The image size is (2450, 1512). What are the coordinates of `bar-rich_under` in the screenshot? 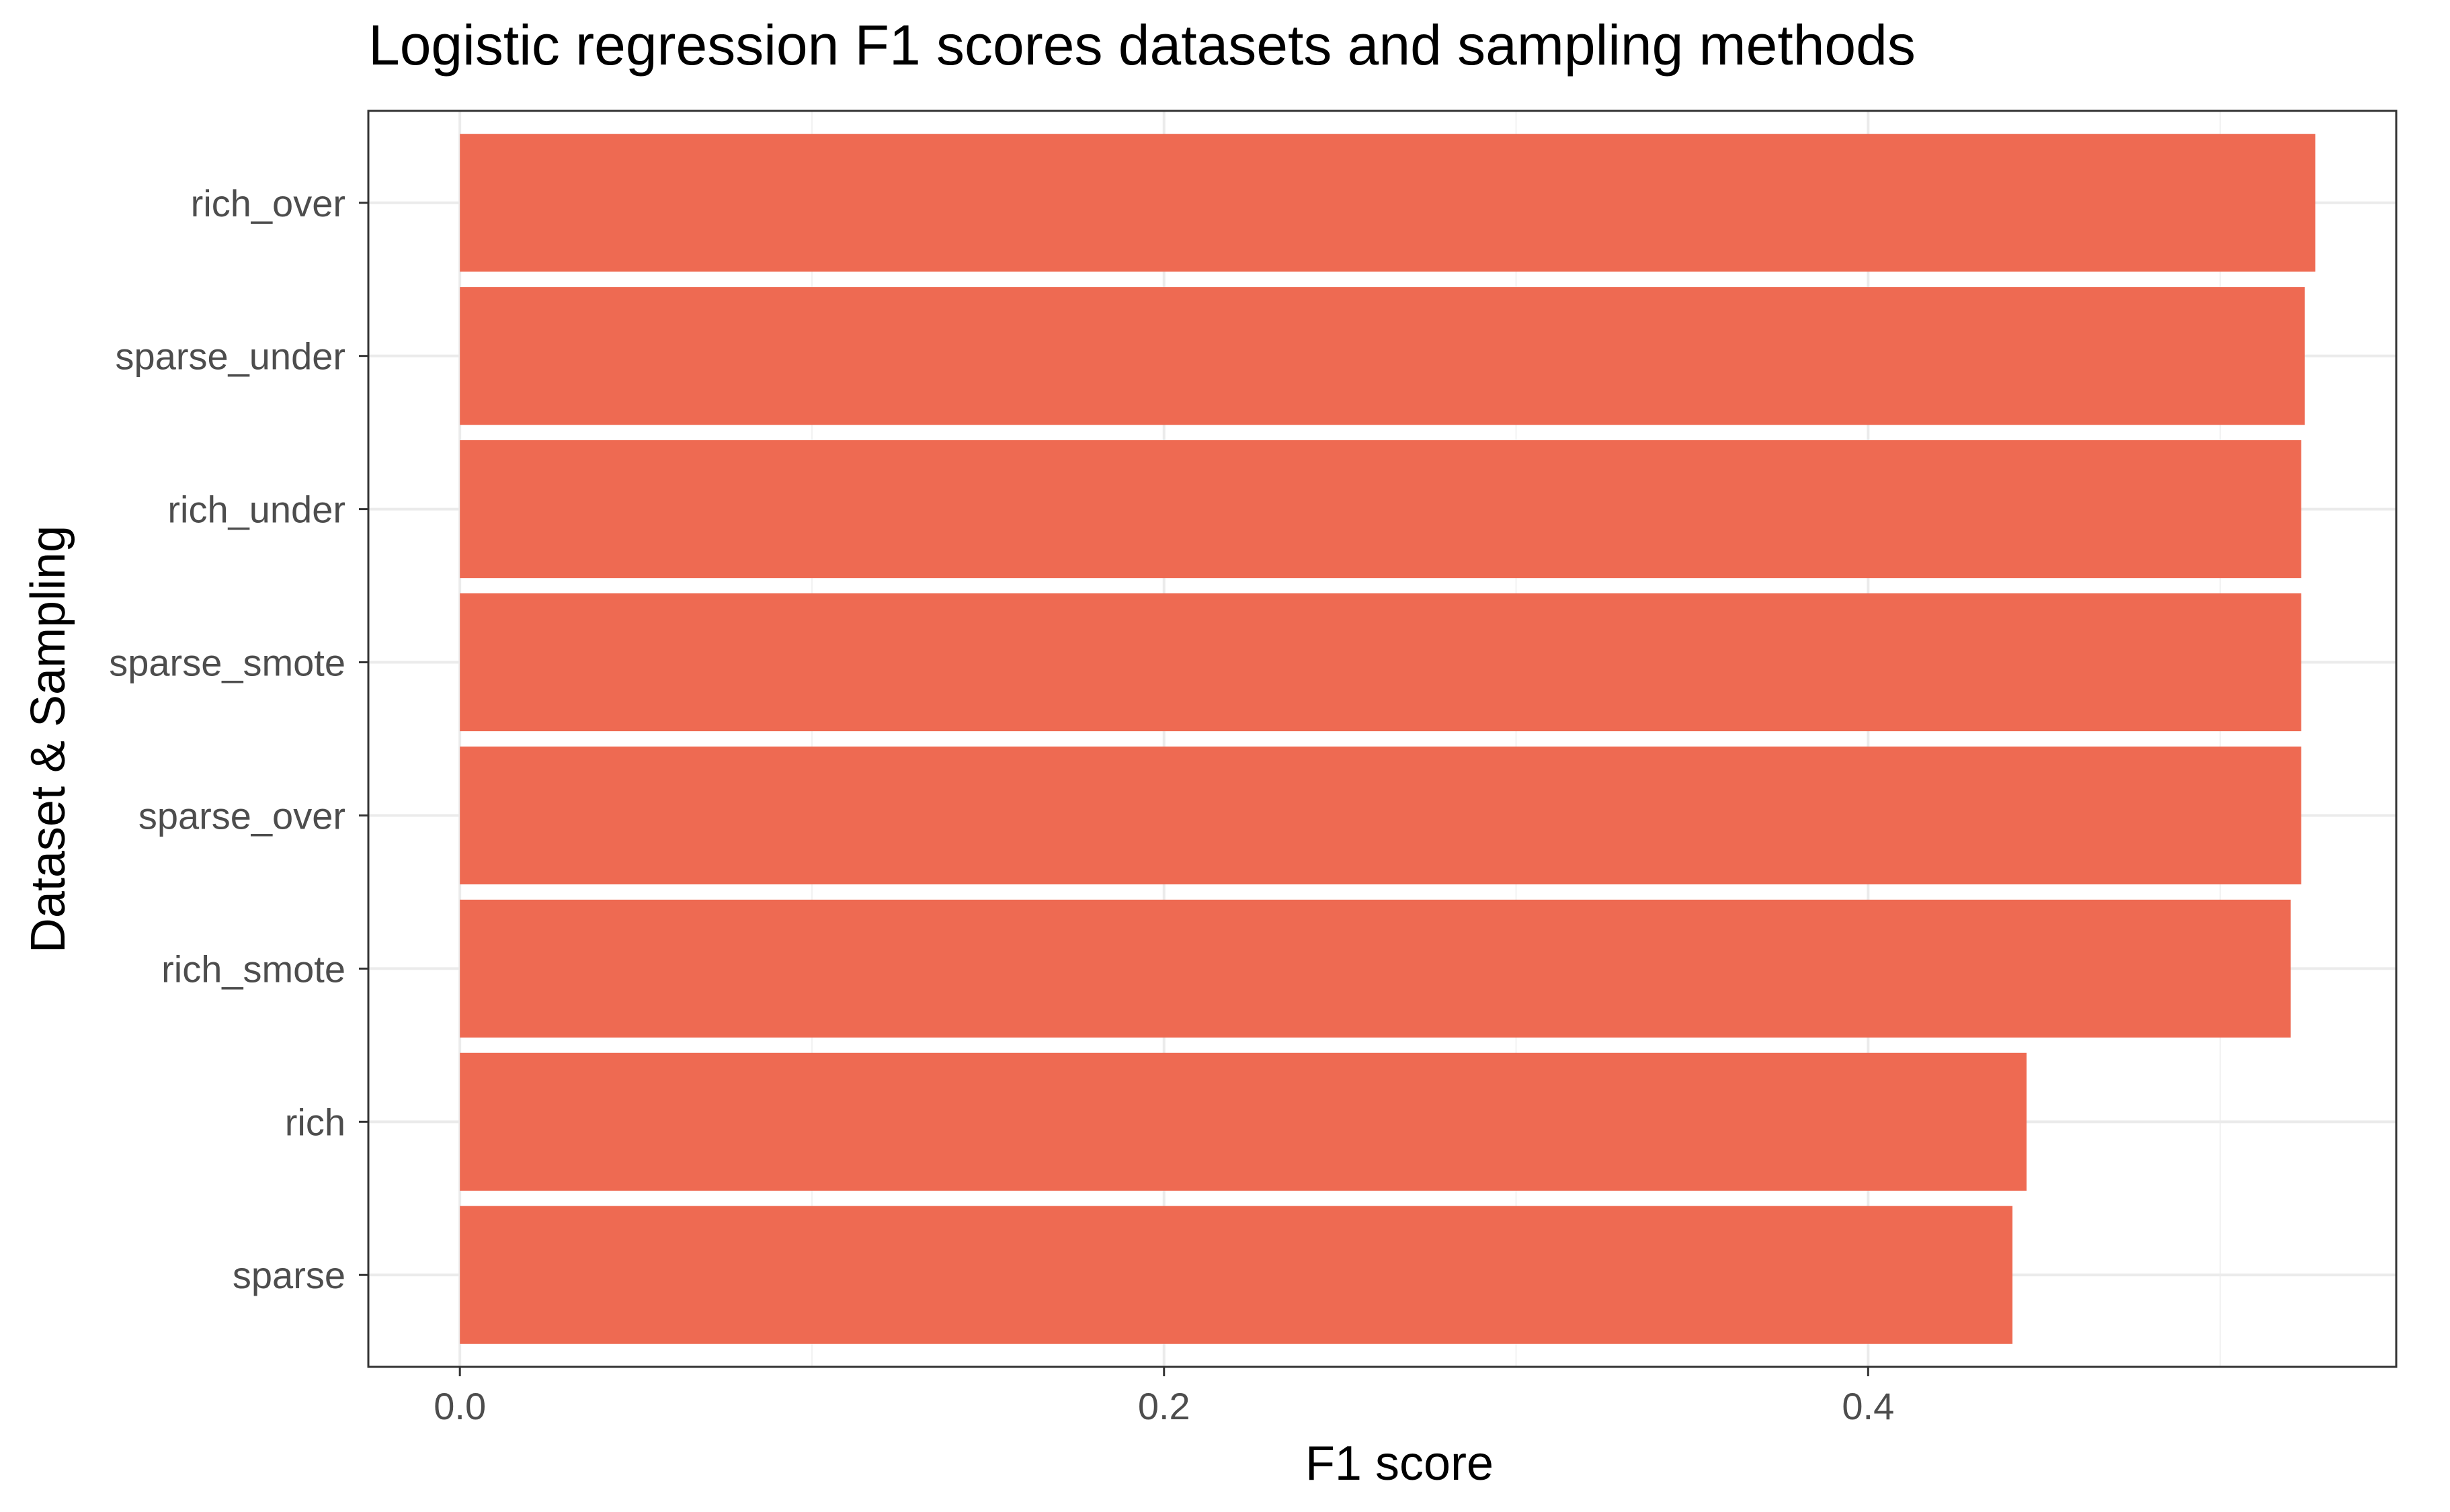 It's located at (1381, 510).